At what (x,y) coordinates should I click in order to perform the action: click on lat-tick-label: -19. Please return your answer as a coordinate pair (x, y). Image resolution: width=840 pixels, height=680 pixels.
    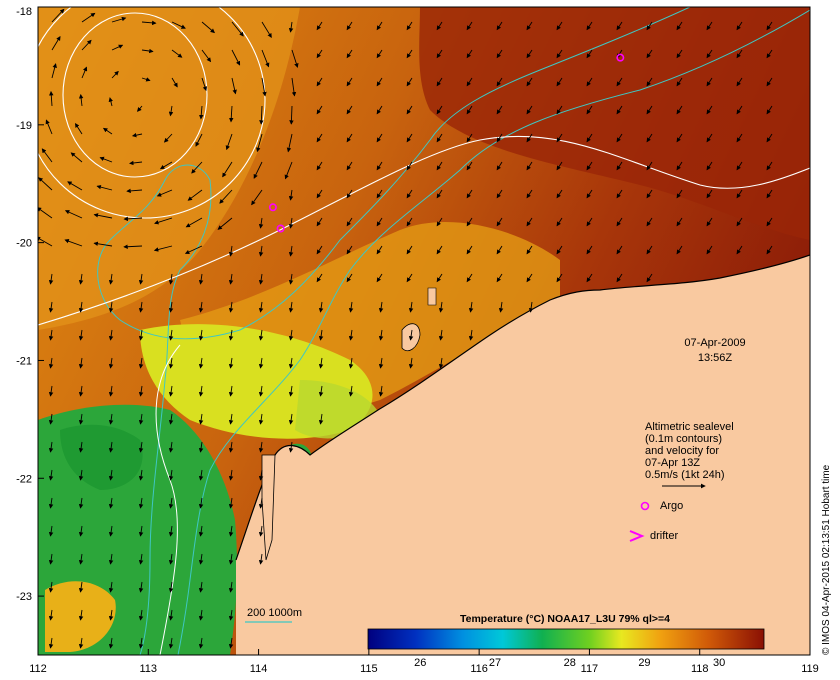
    Looking at the image, I should click on (24, 126).